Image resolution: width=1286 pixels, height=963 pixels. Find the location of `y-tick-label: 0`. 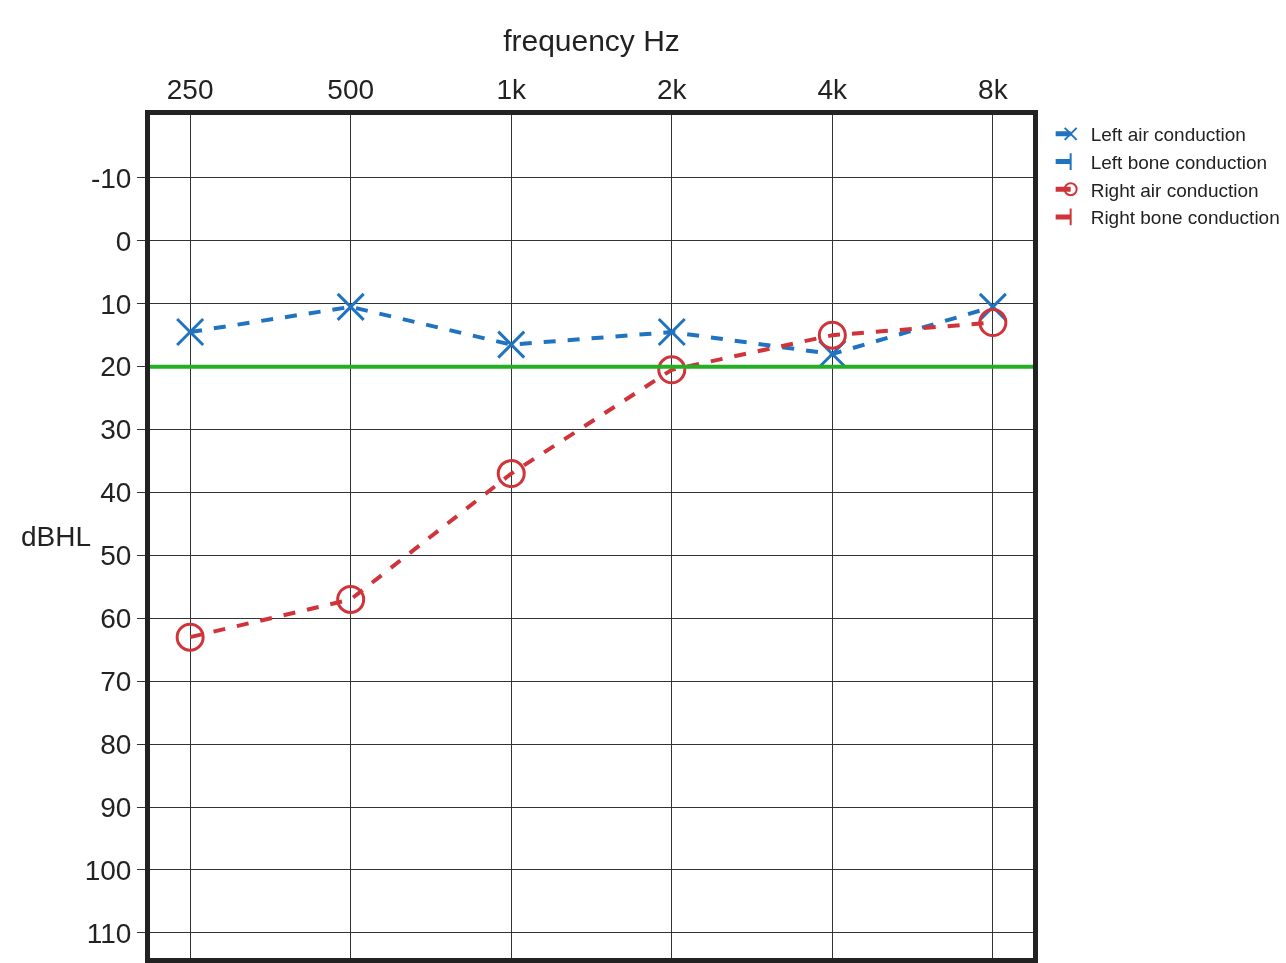

y-tick-label: 0 is located at coordinates (123, 241).